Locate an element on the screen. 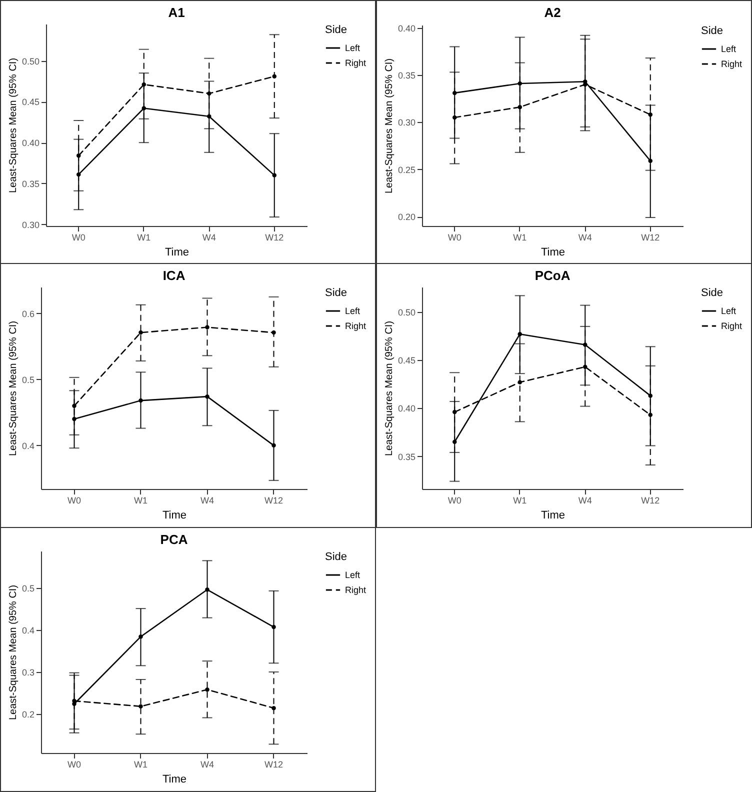 Image resolution: width=752 pixels, height=792 pixels. chart-title: PCA is located at coordinates (174, 539).